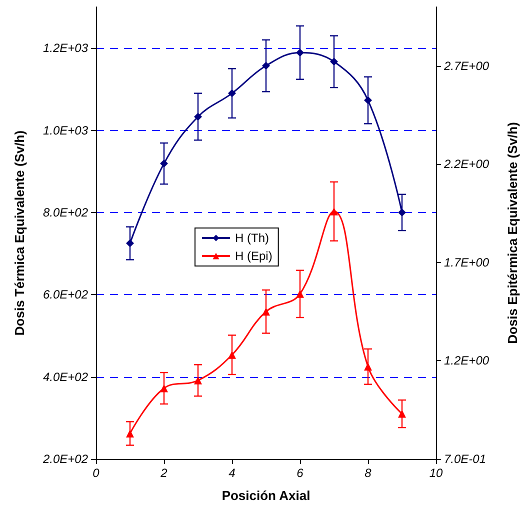  Describe the element at coordinates (96, 473) in the screenshot. I see `x-tick-label: 0` at that location.